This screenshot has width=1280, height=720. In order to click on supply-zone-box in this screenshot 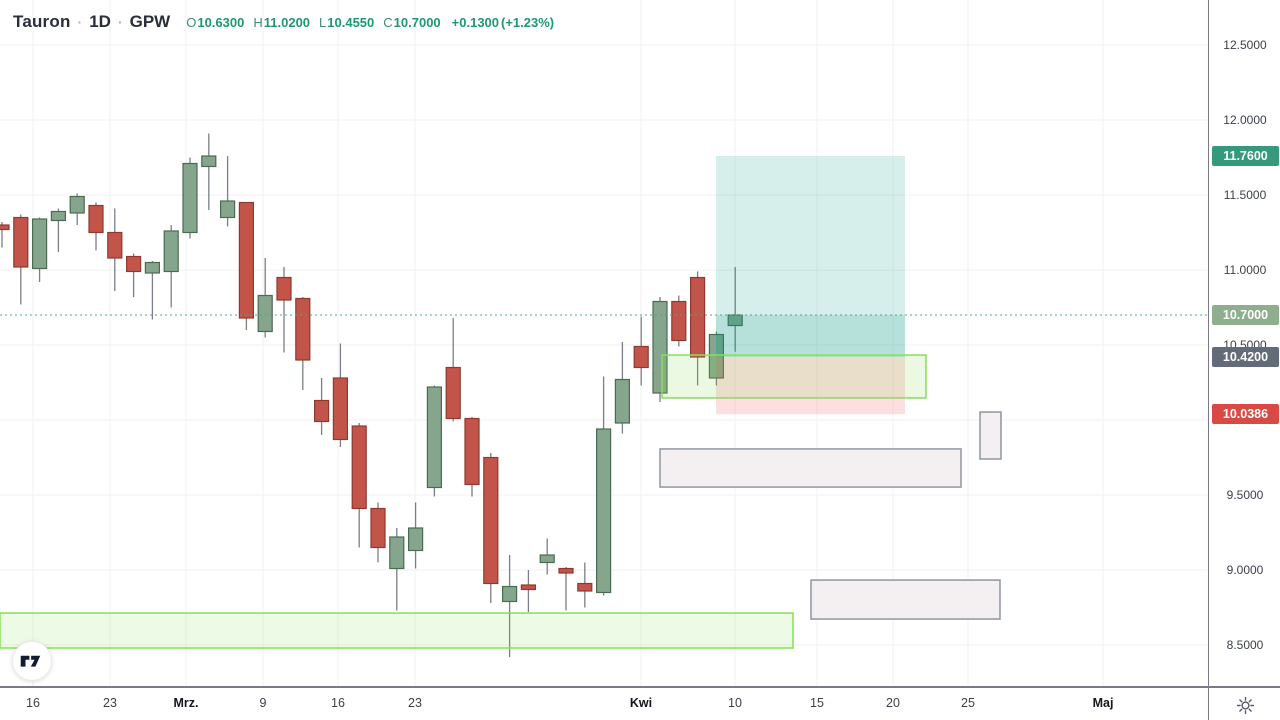, I will do `click(794, 376)`.